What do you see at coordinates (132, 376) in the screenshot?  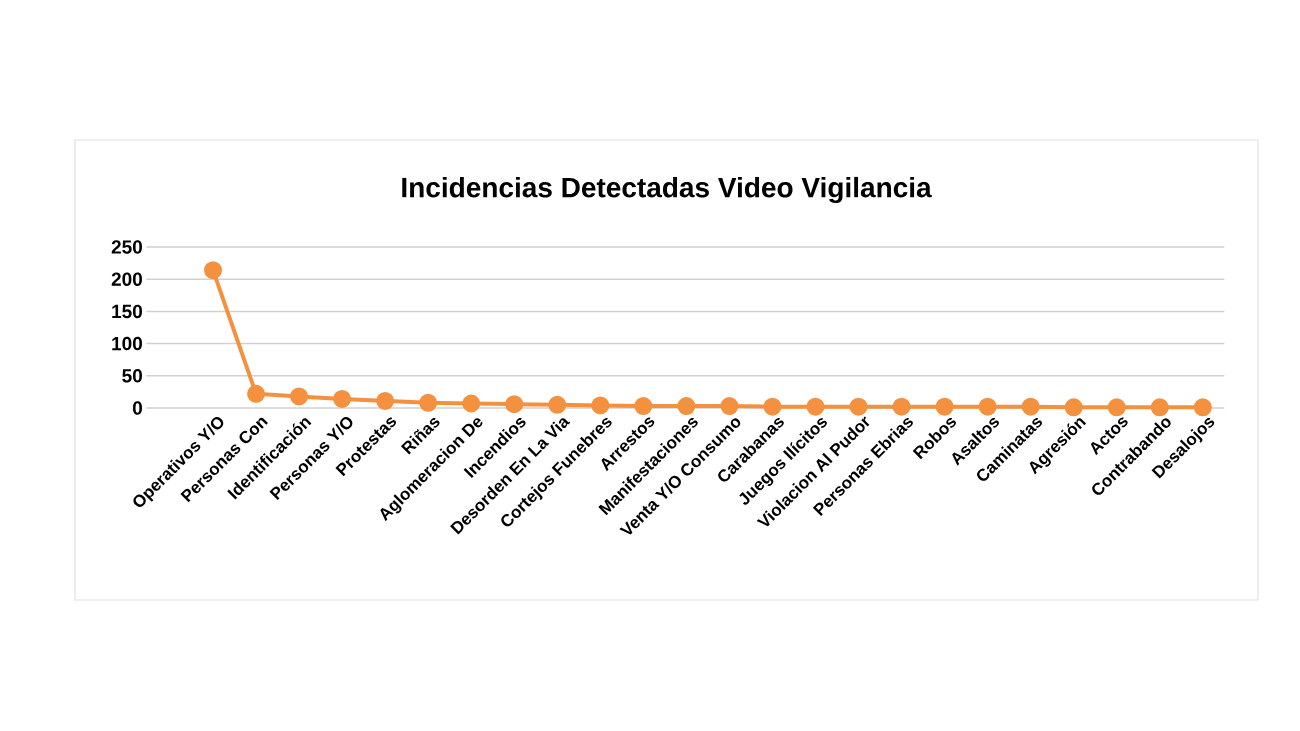 I see `y-tick-label: 50` at bounding box center [132, 376].